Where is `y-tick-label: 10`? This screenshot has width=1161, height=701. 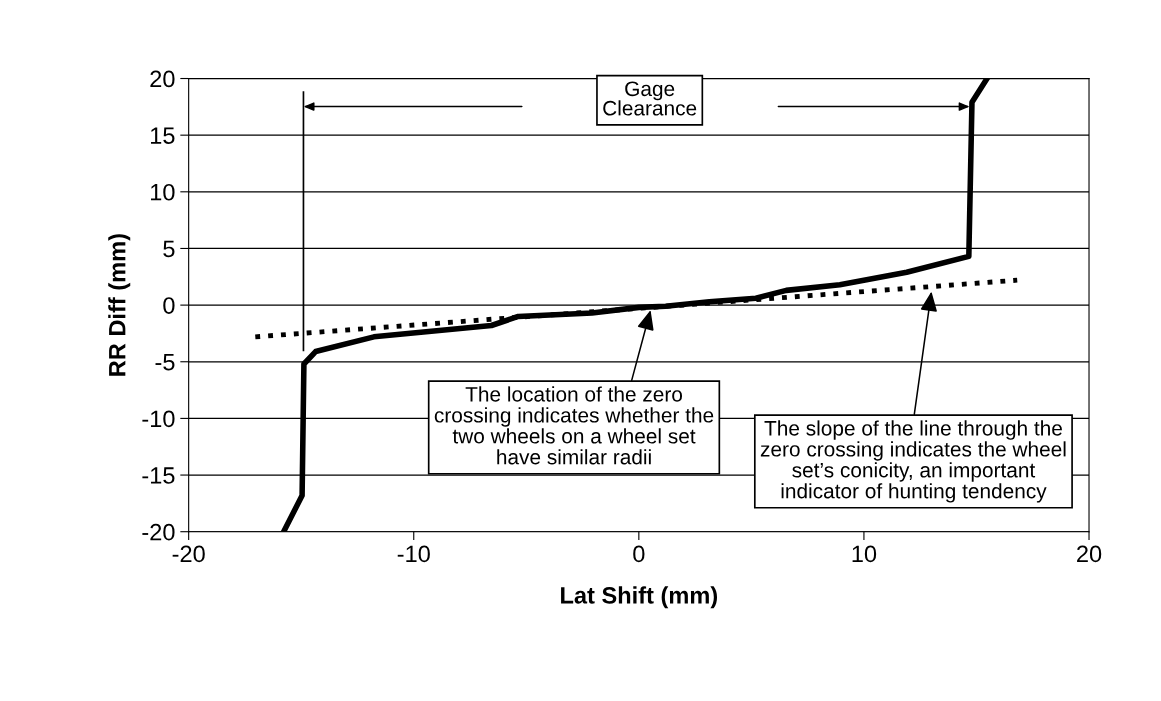 y-tick-label: 10 is located at coordinates (163, 192).